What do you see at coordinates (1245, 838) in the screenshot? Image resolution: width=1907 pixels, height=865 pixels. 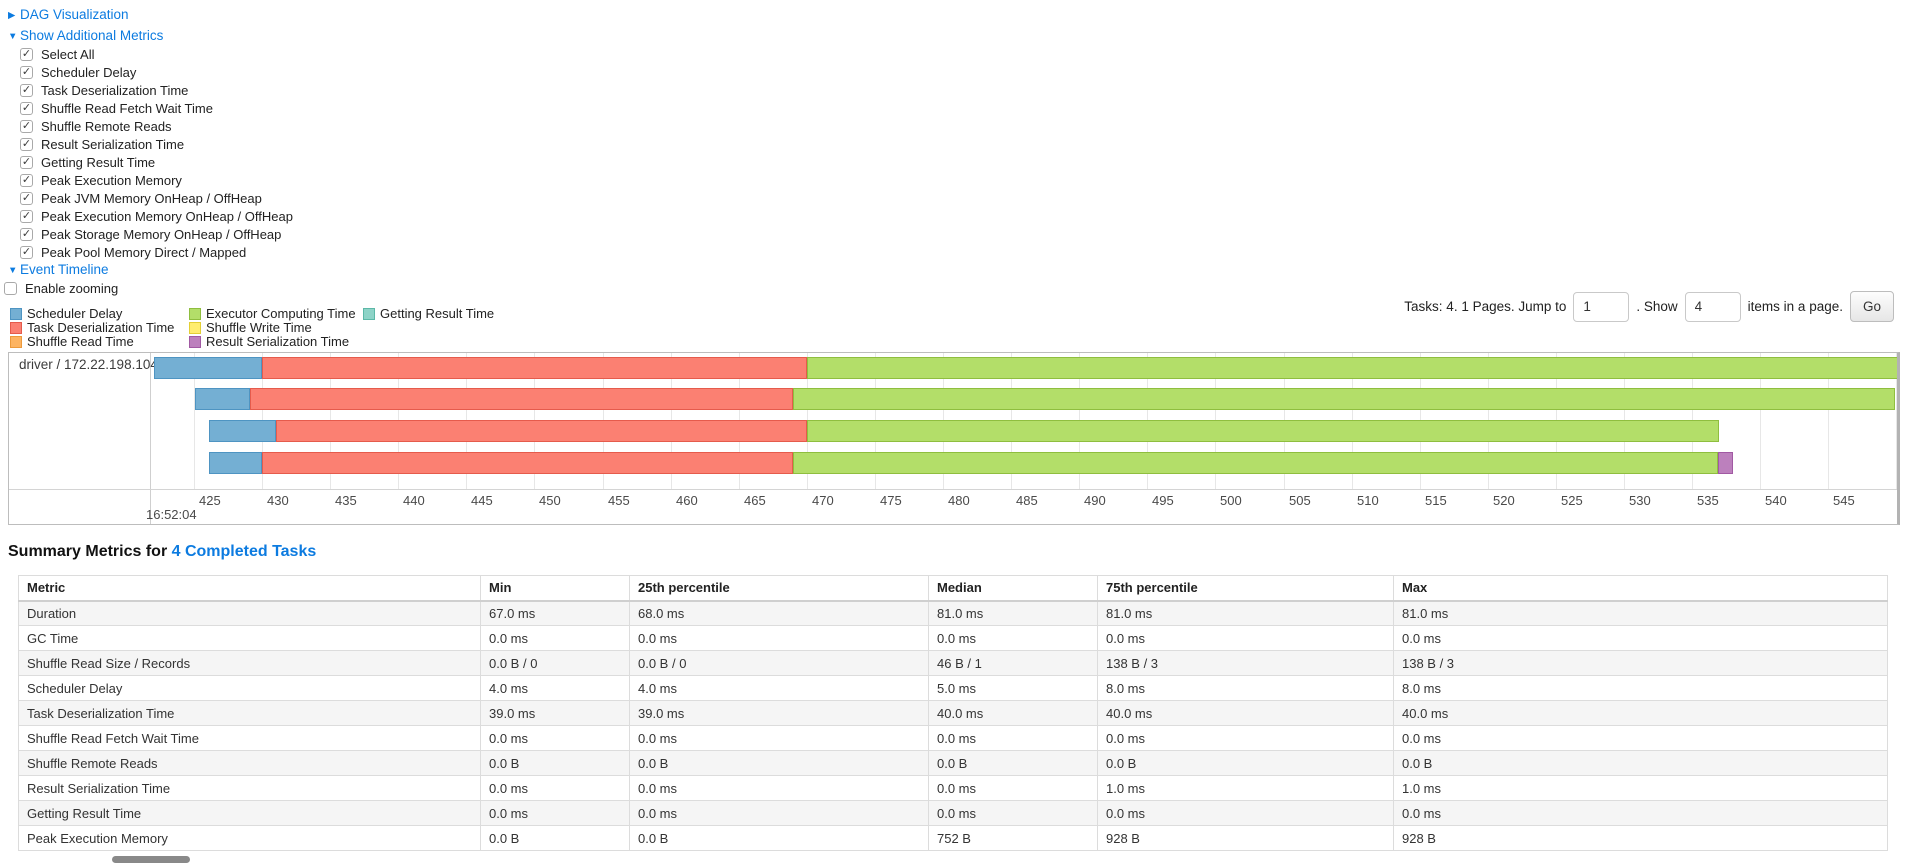 I see `metric-value-cell: 928 B` at bounding box center [1245, 838].